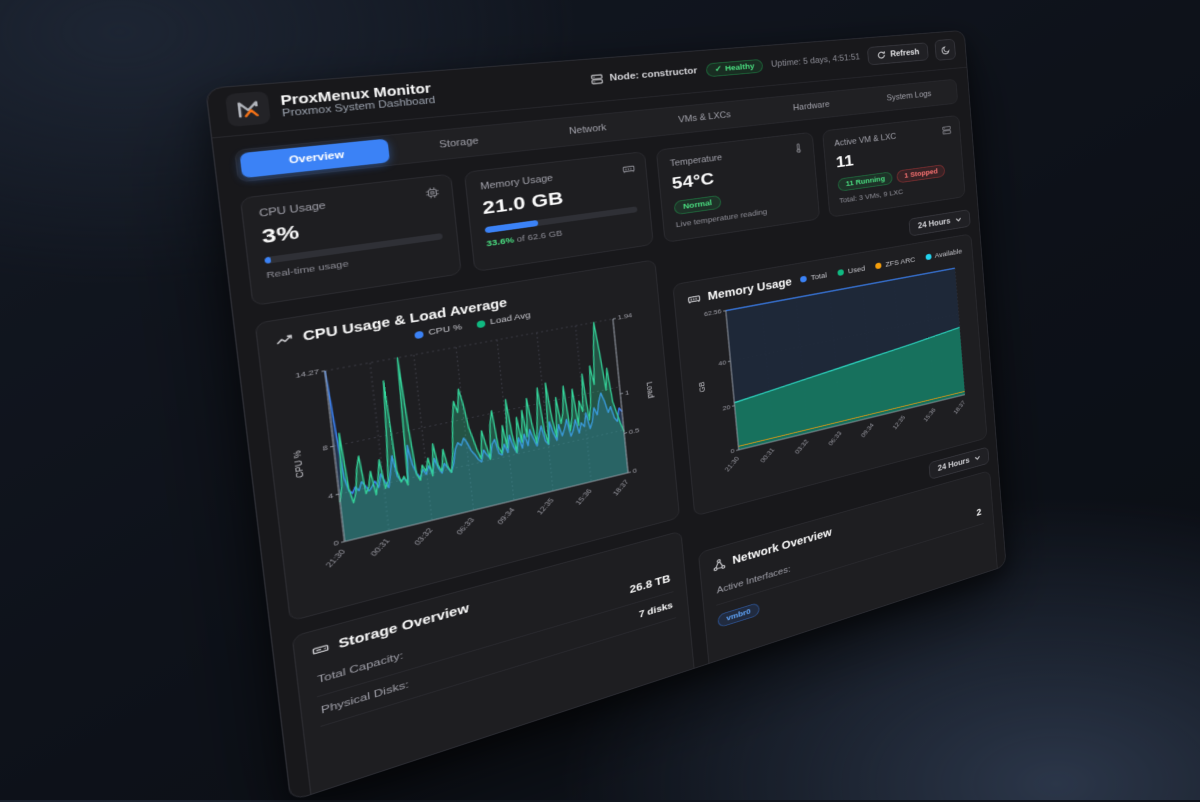 This screenshot has height=802, width=1200. I want to click on interface-chip: vmbr0, so click(738, 615).